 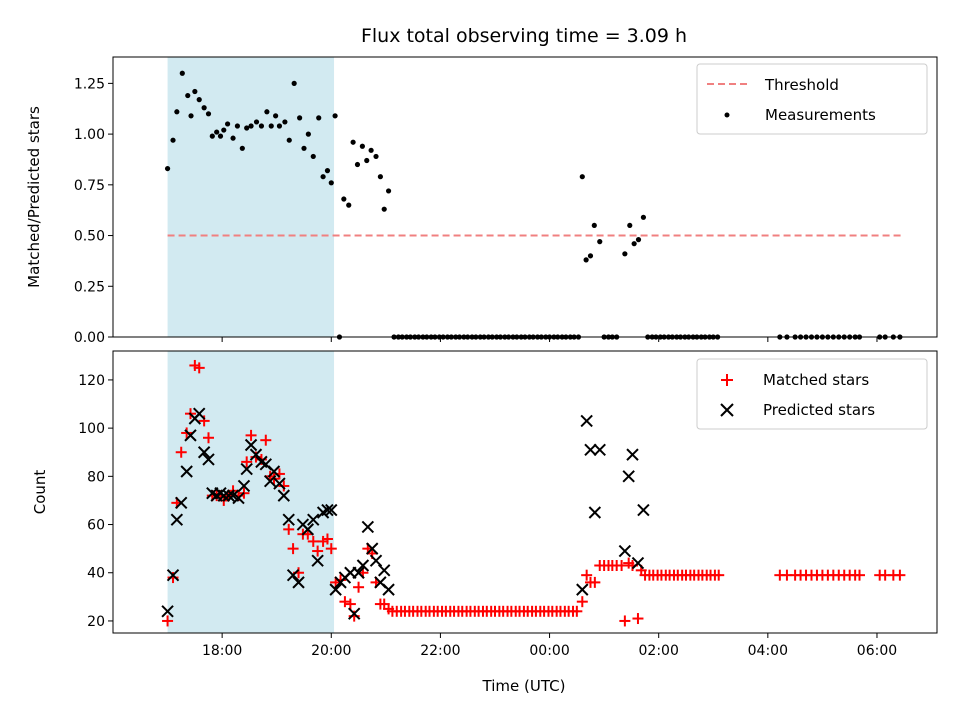 What do you see at coordinates (89, 186) in the screenshot?
I see `y-tick-label: 0.75` at bounding box center [89, 186].